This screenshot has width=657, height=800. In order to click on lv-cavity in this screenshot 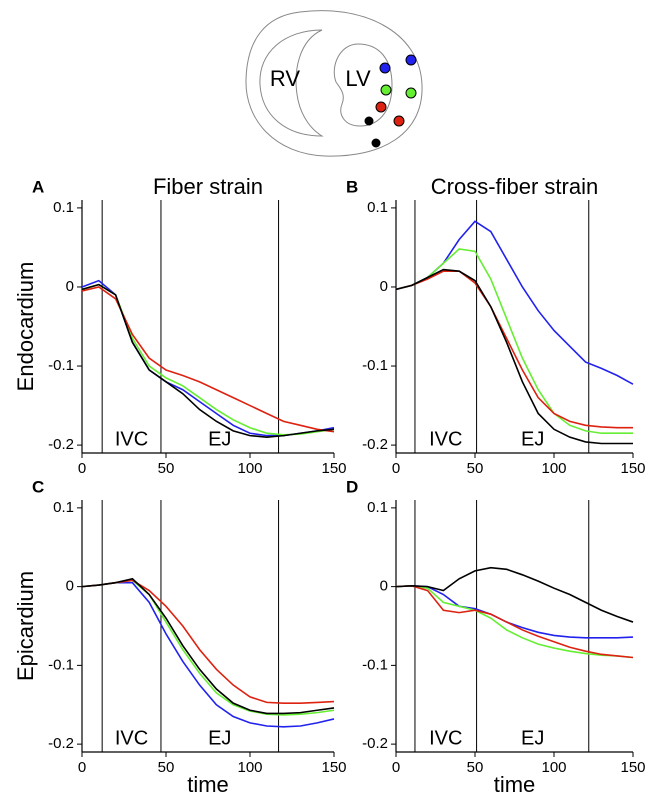, I will do `click(363, 85)`.